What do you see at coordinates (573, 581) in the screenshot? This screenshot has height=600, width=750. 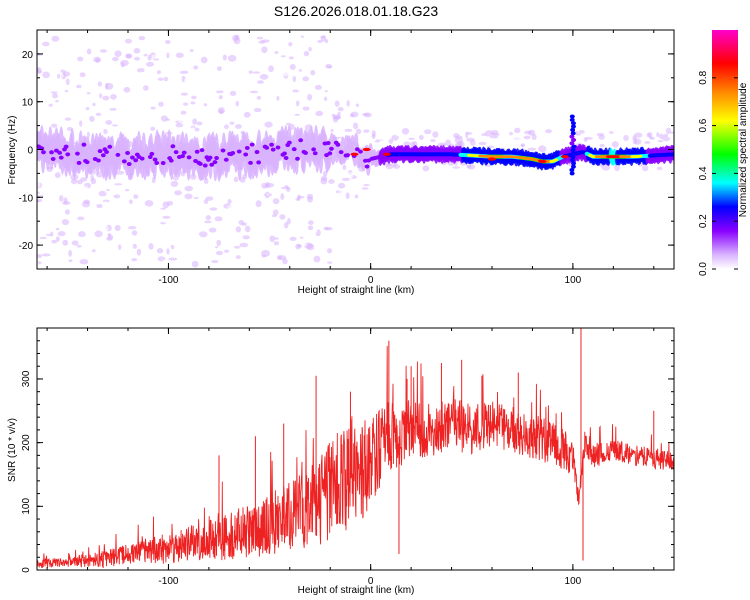 I see `x-tick-label: 100` at bounding box center [573, 581].